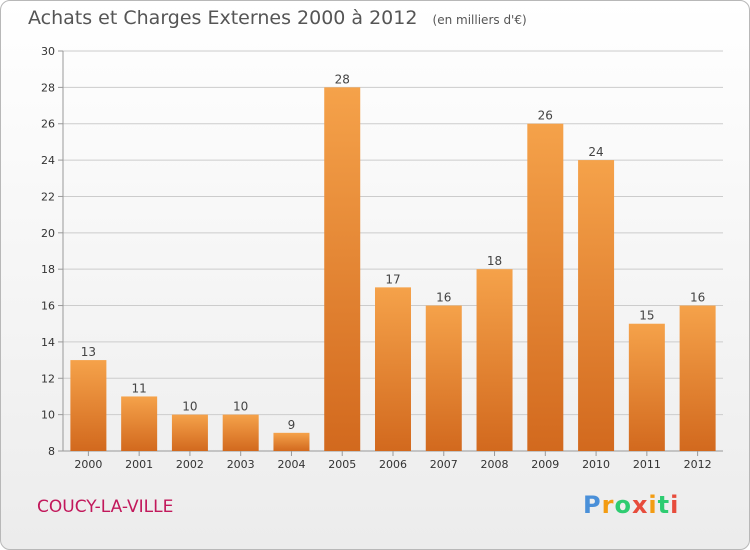 The width and height of the screenshot is (750, 550). Describe the element at coordinates (608, 505) in the screenshot. I see `logo-letter: r` at that location.